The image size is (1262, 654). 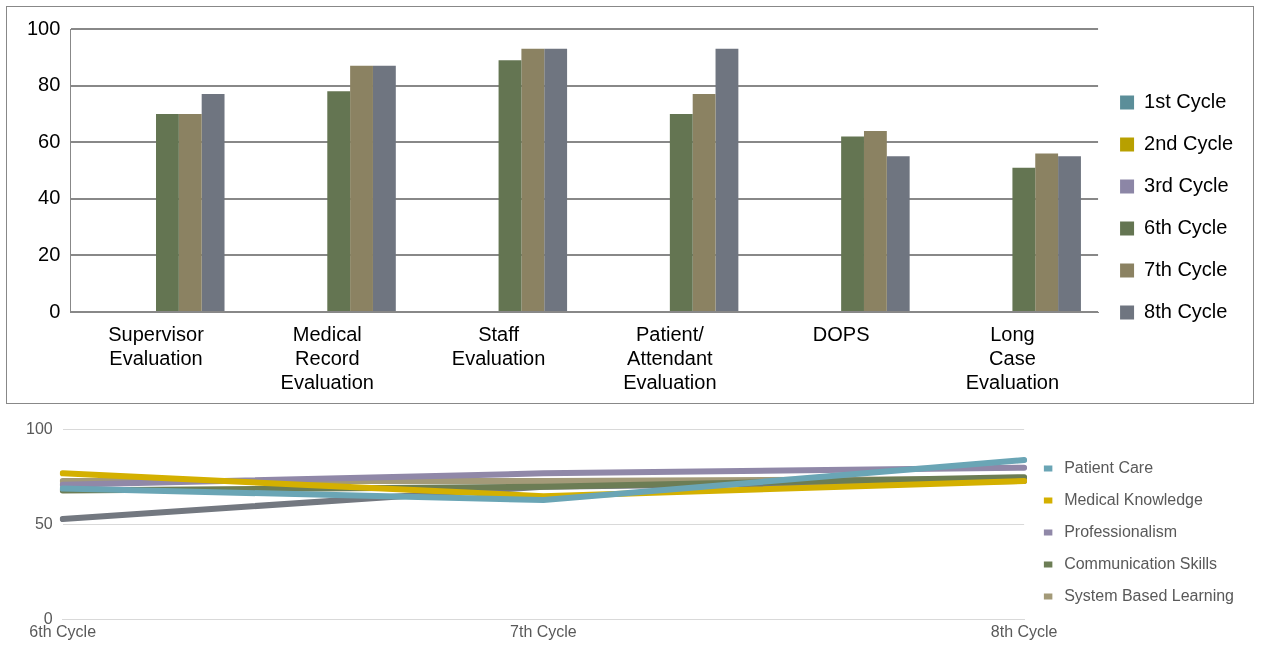 What do you see at coordinates (43, 524) in the screenshot?
I see `y-tick-label: 50` at bounding box center [43, 524].